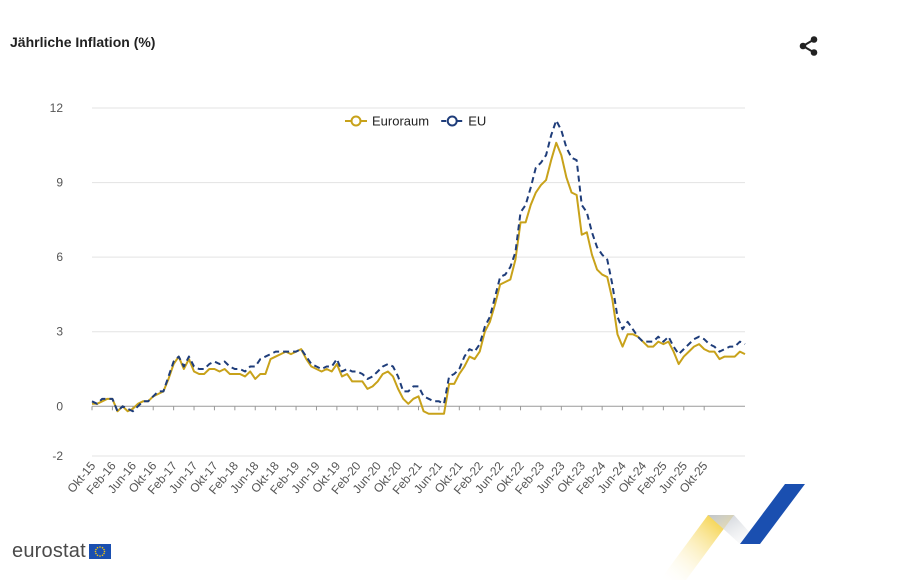  What do you see at coordinates (83, 42) in the screenshot?
I see `chart-title: Jährliche Inflation (%)` at bounding box center [83, 42].